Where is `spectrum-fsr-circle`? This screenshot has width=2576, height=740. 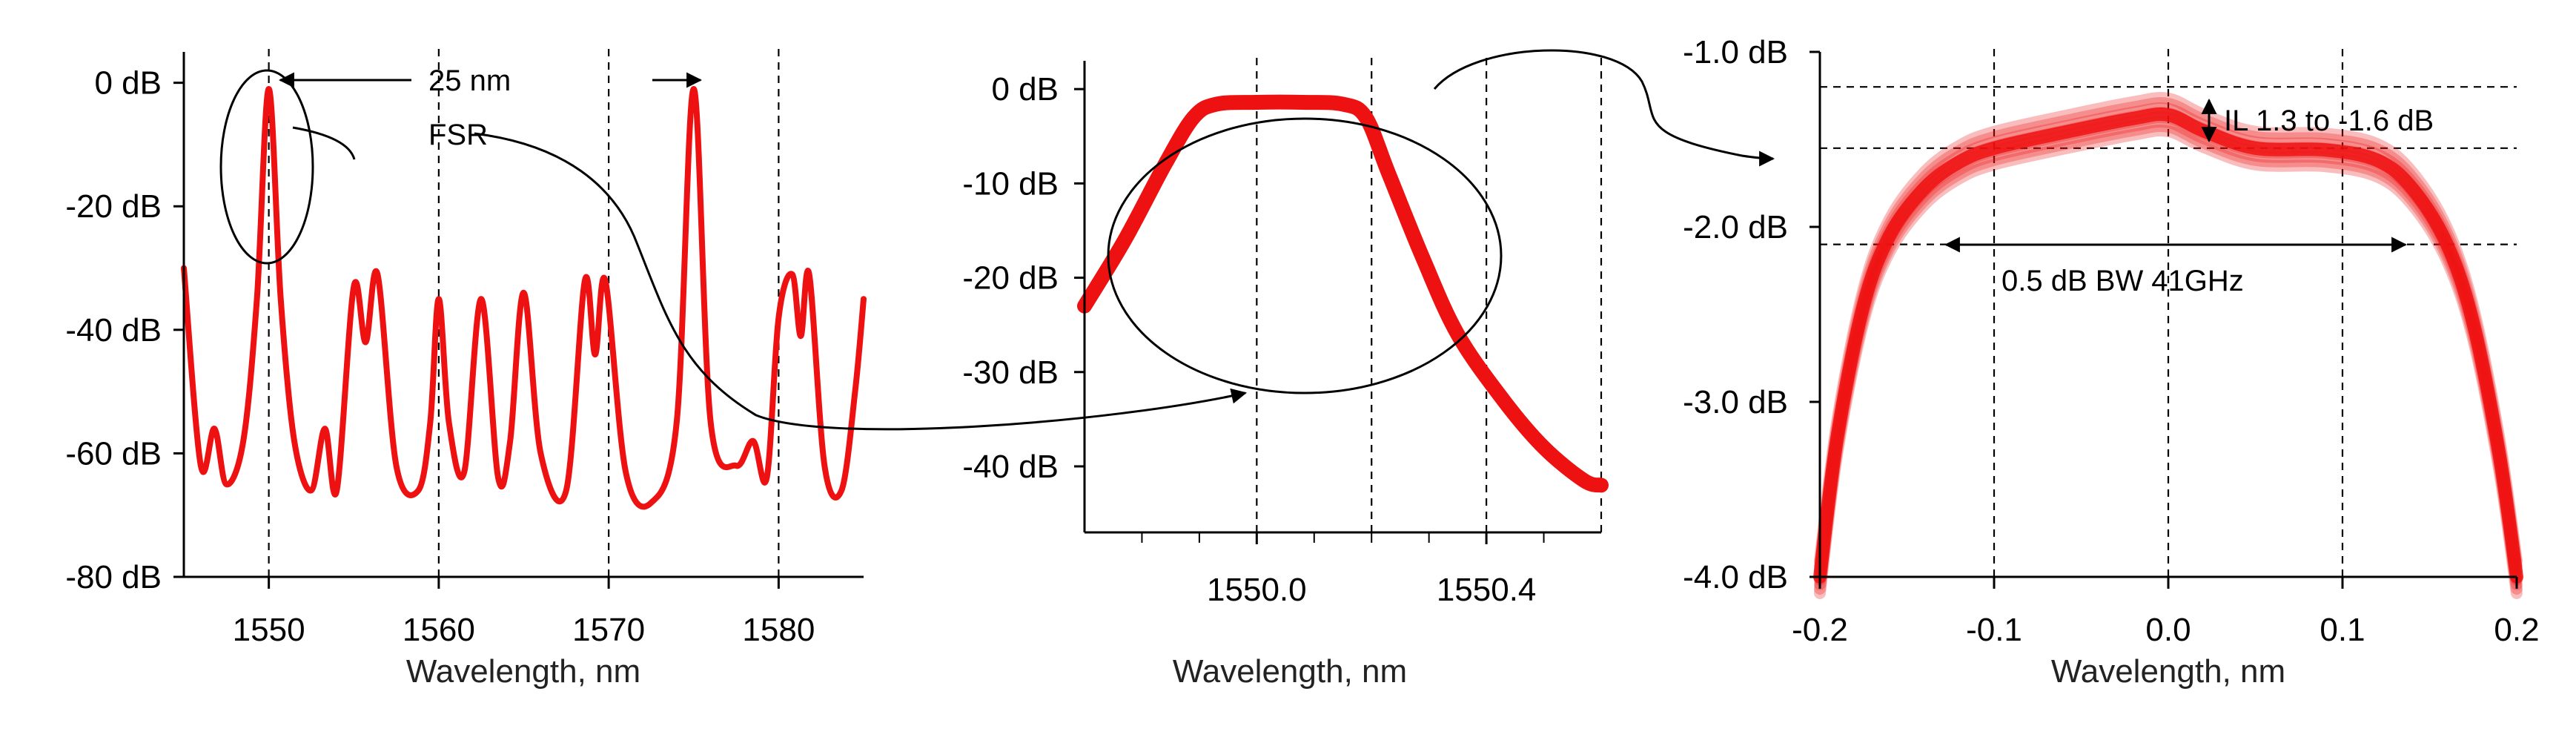
spectrum-fsr-circle is located at coordinates (266, 167).